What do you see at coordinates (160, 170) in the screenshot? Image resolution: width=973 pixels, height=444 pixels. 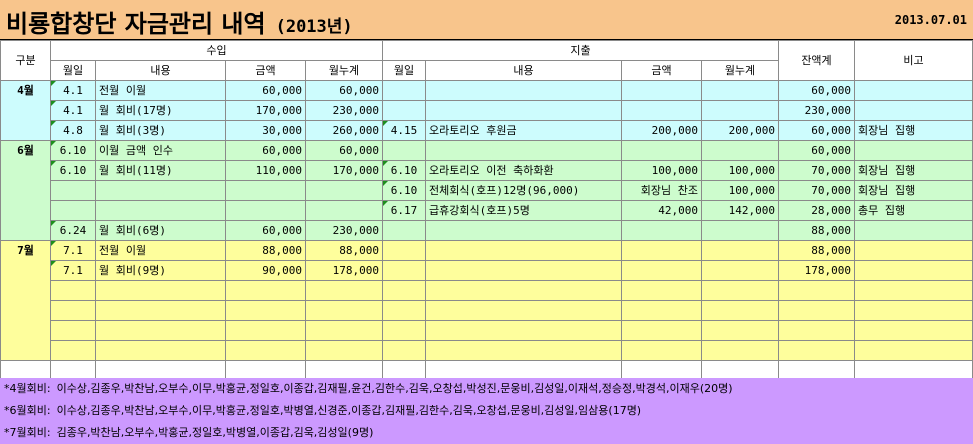 I see `income-content-cell: 월 회비(11명)` at bounding box center [160, 170].